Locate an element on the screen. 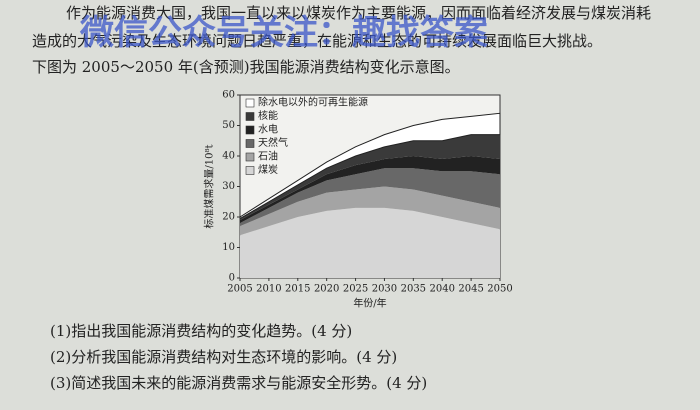  y-tick-label: 40 is located at coordinates (228, 156).